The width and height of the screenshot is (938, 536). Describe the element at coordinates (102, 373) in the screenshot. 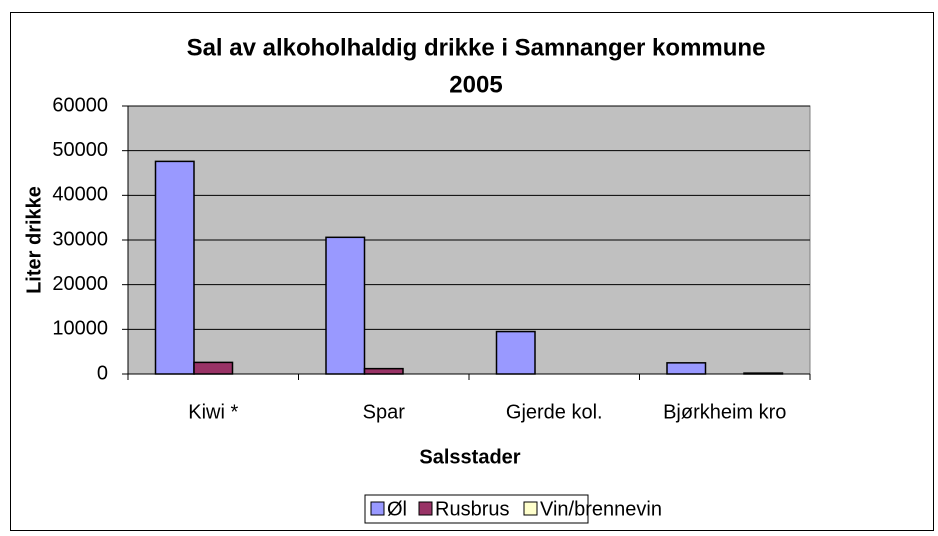

I see `y-tick-label: 0` at that location.